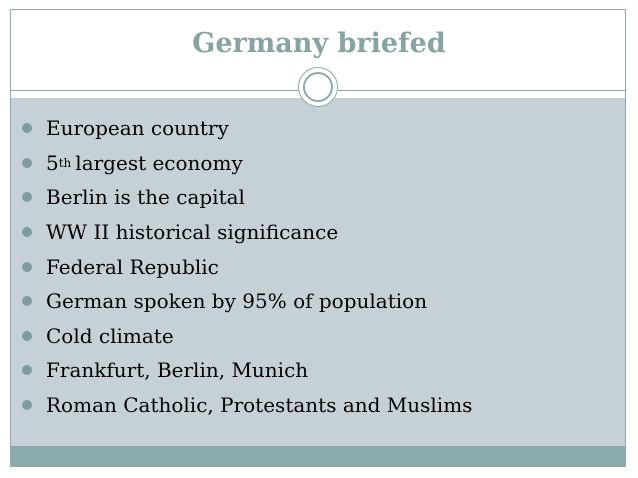 This screenshot has height=478, width=638. I want to click on bullet-text: Cold climate, so click(110, 335).